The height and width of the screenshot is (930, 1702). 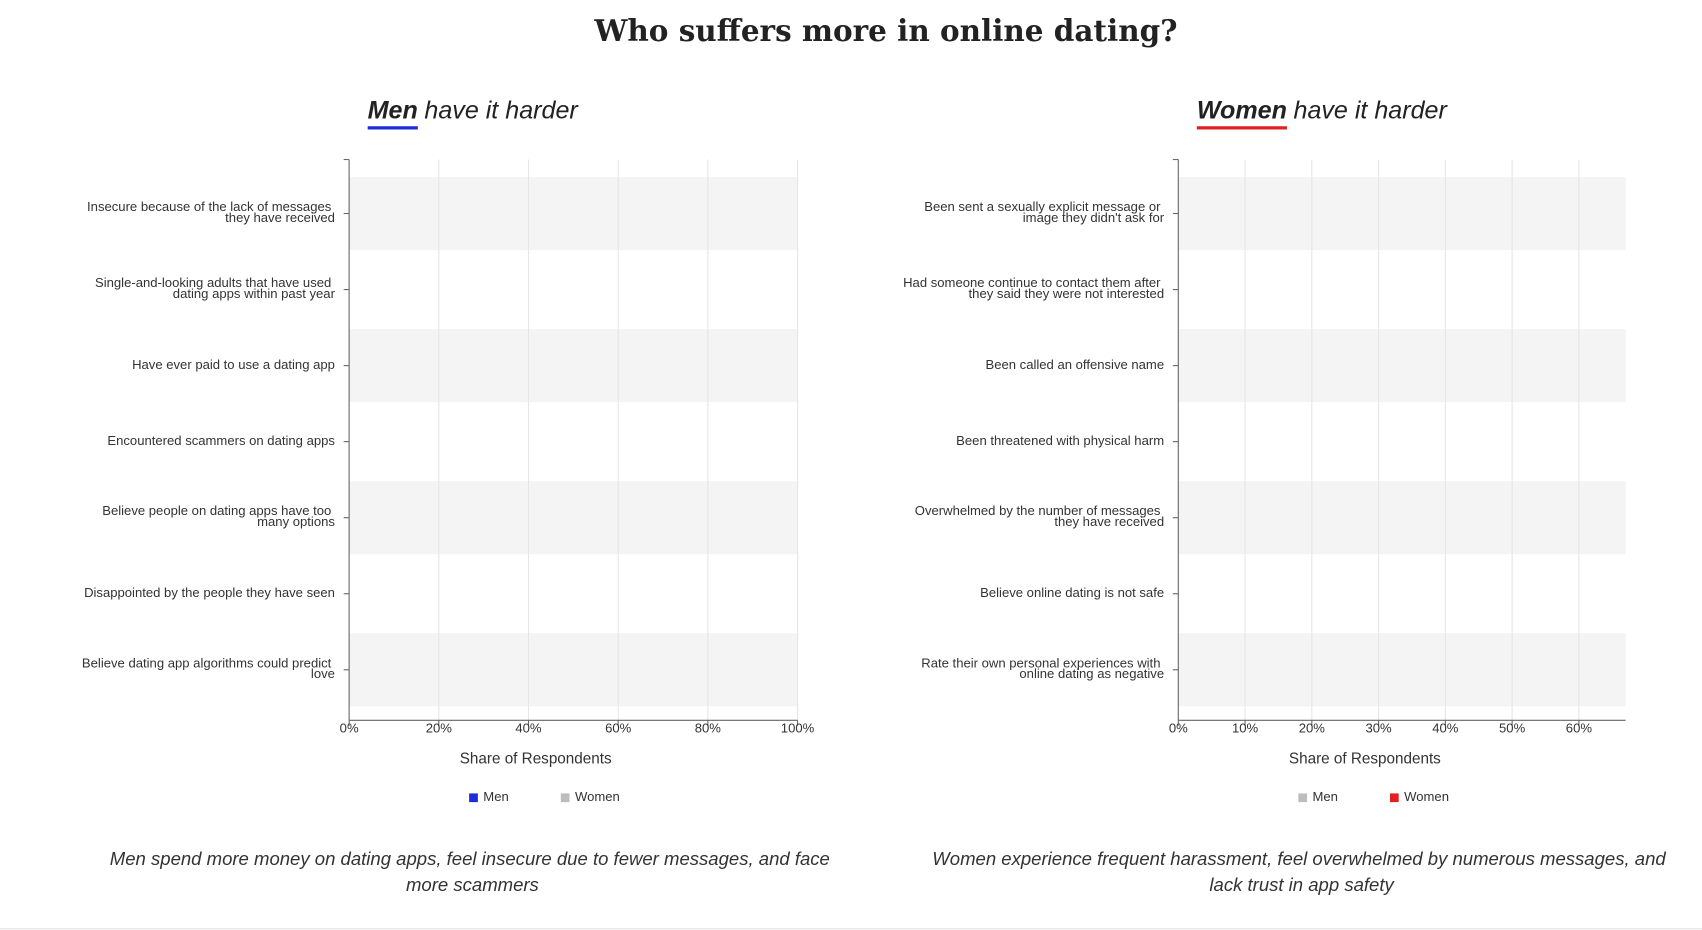 I want to click on y-tick-label: Been called an offensive name, so click(x=1074, y=364).